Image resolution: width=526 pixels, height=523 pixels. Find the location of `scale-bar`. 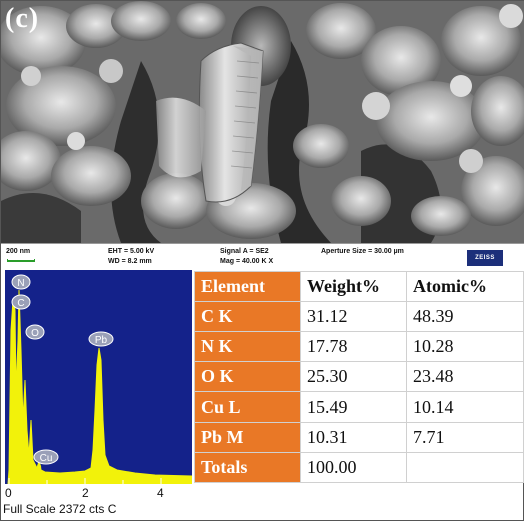

scale-bar is located at coordinates (21, 260).